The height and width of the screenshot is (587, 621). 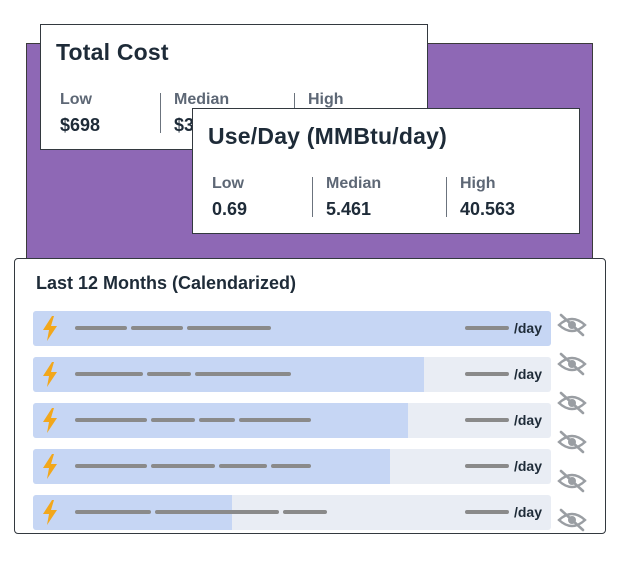 What do you see at coordinates (228, 183) in the screenshot?
I see `use-low-label: Low` at bounding box center [228, 183].